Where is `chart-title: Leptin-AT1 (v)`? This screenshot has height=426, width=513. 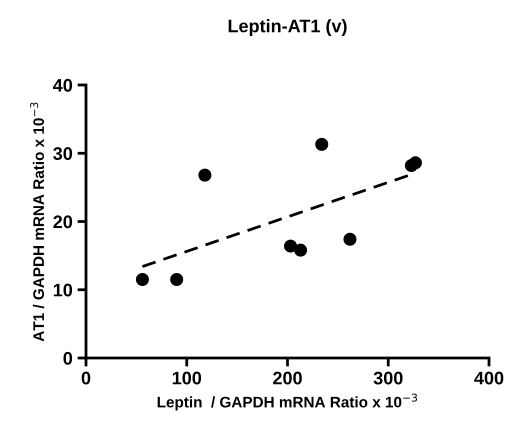 chart-title: Leptin-AT1 (v) is located at coordinates (287, 27).